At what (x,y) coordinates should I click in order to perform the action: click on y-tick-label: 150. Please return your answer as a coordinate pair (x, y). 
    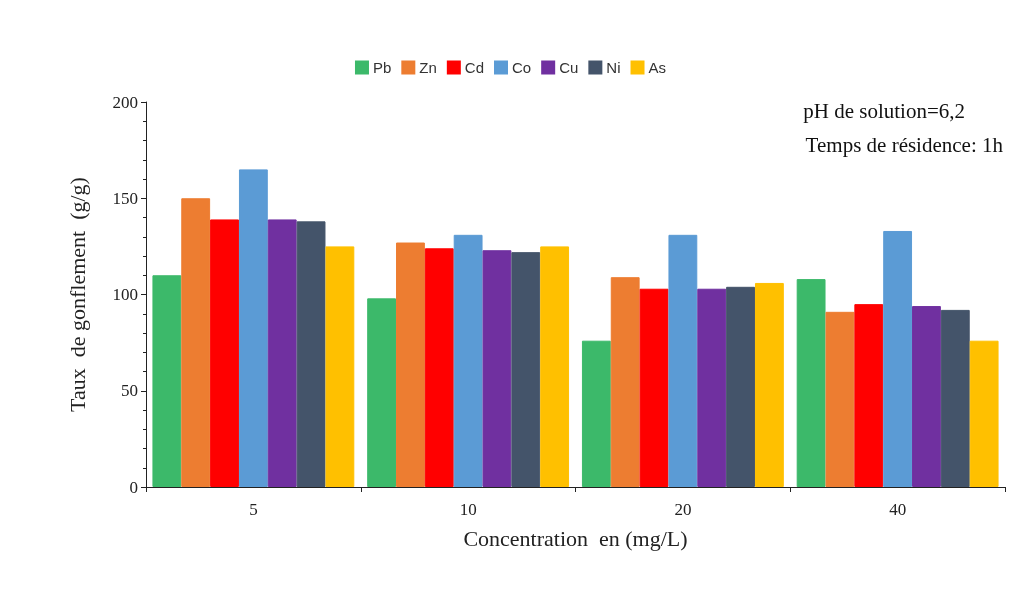
    Looking at the image, I should click on (125, 198).